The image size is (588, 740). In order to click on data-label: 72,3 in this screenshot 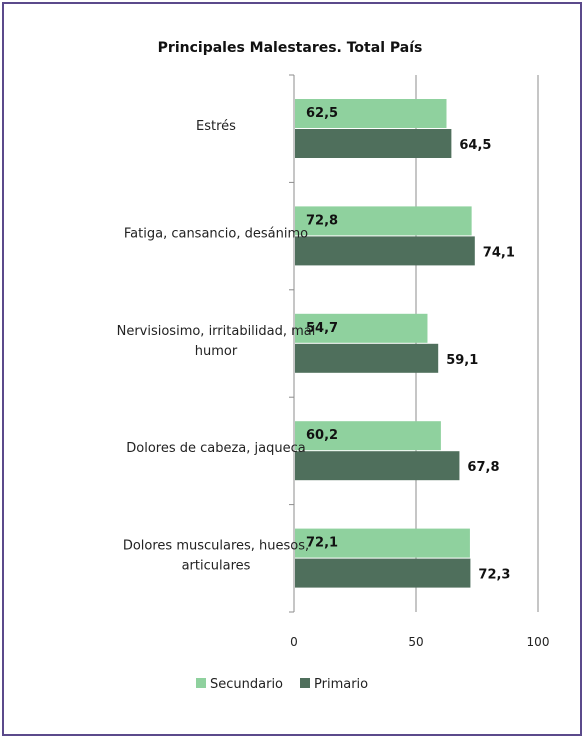, I will do `click(494, 575)`.